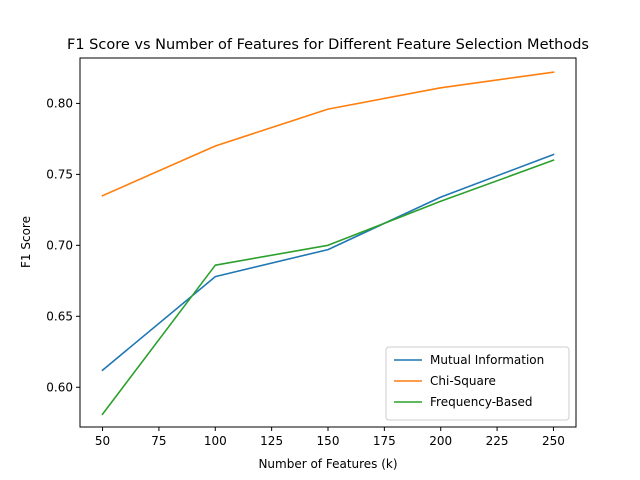 The width and height of the screenshot is (640, 480). What do you see at coordinates (158, 441) in the screenshot?
I see `x-tick-label: 75` at bounding box center [158, 441].